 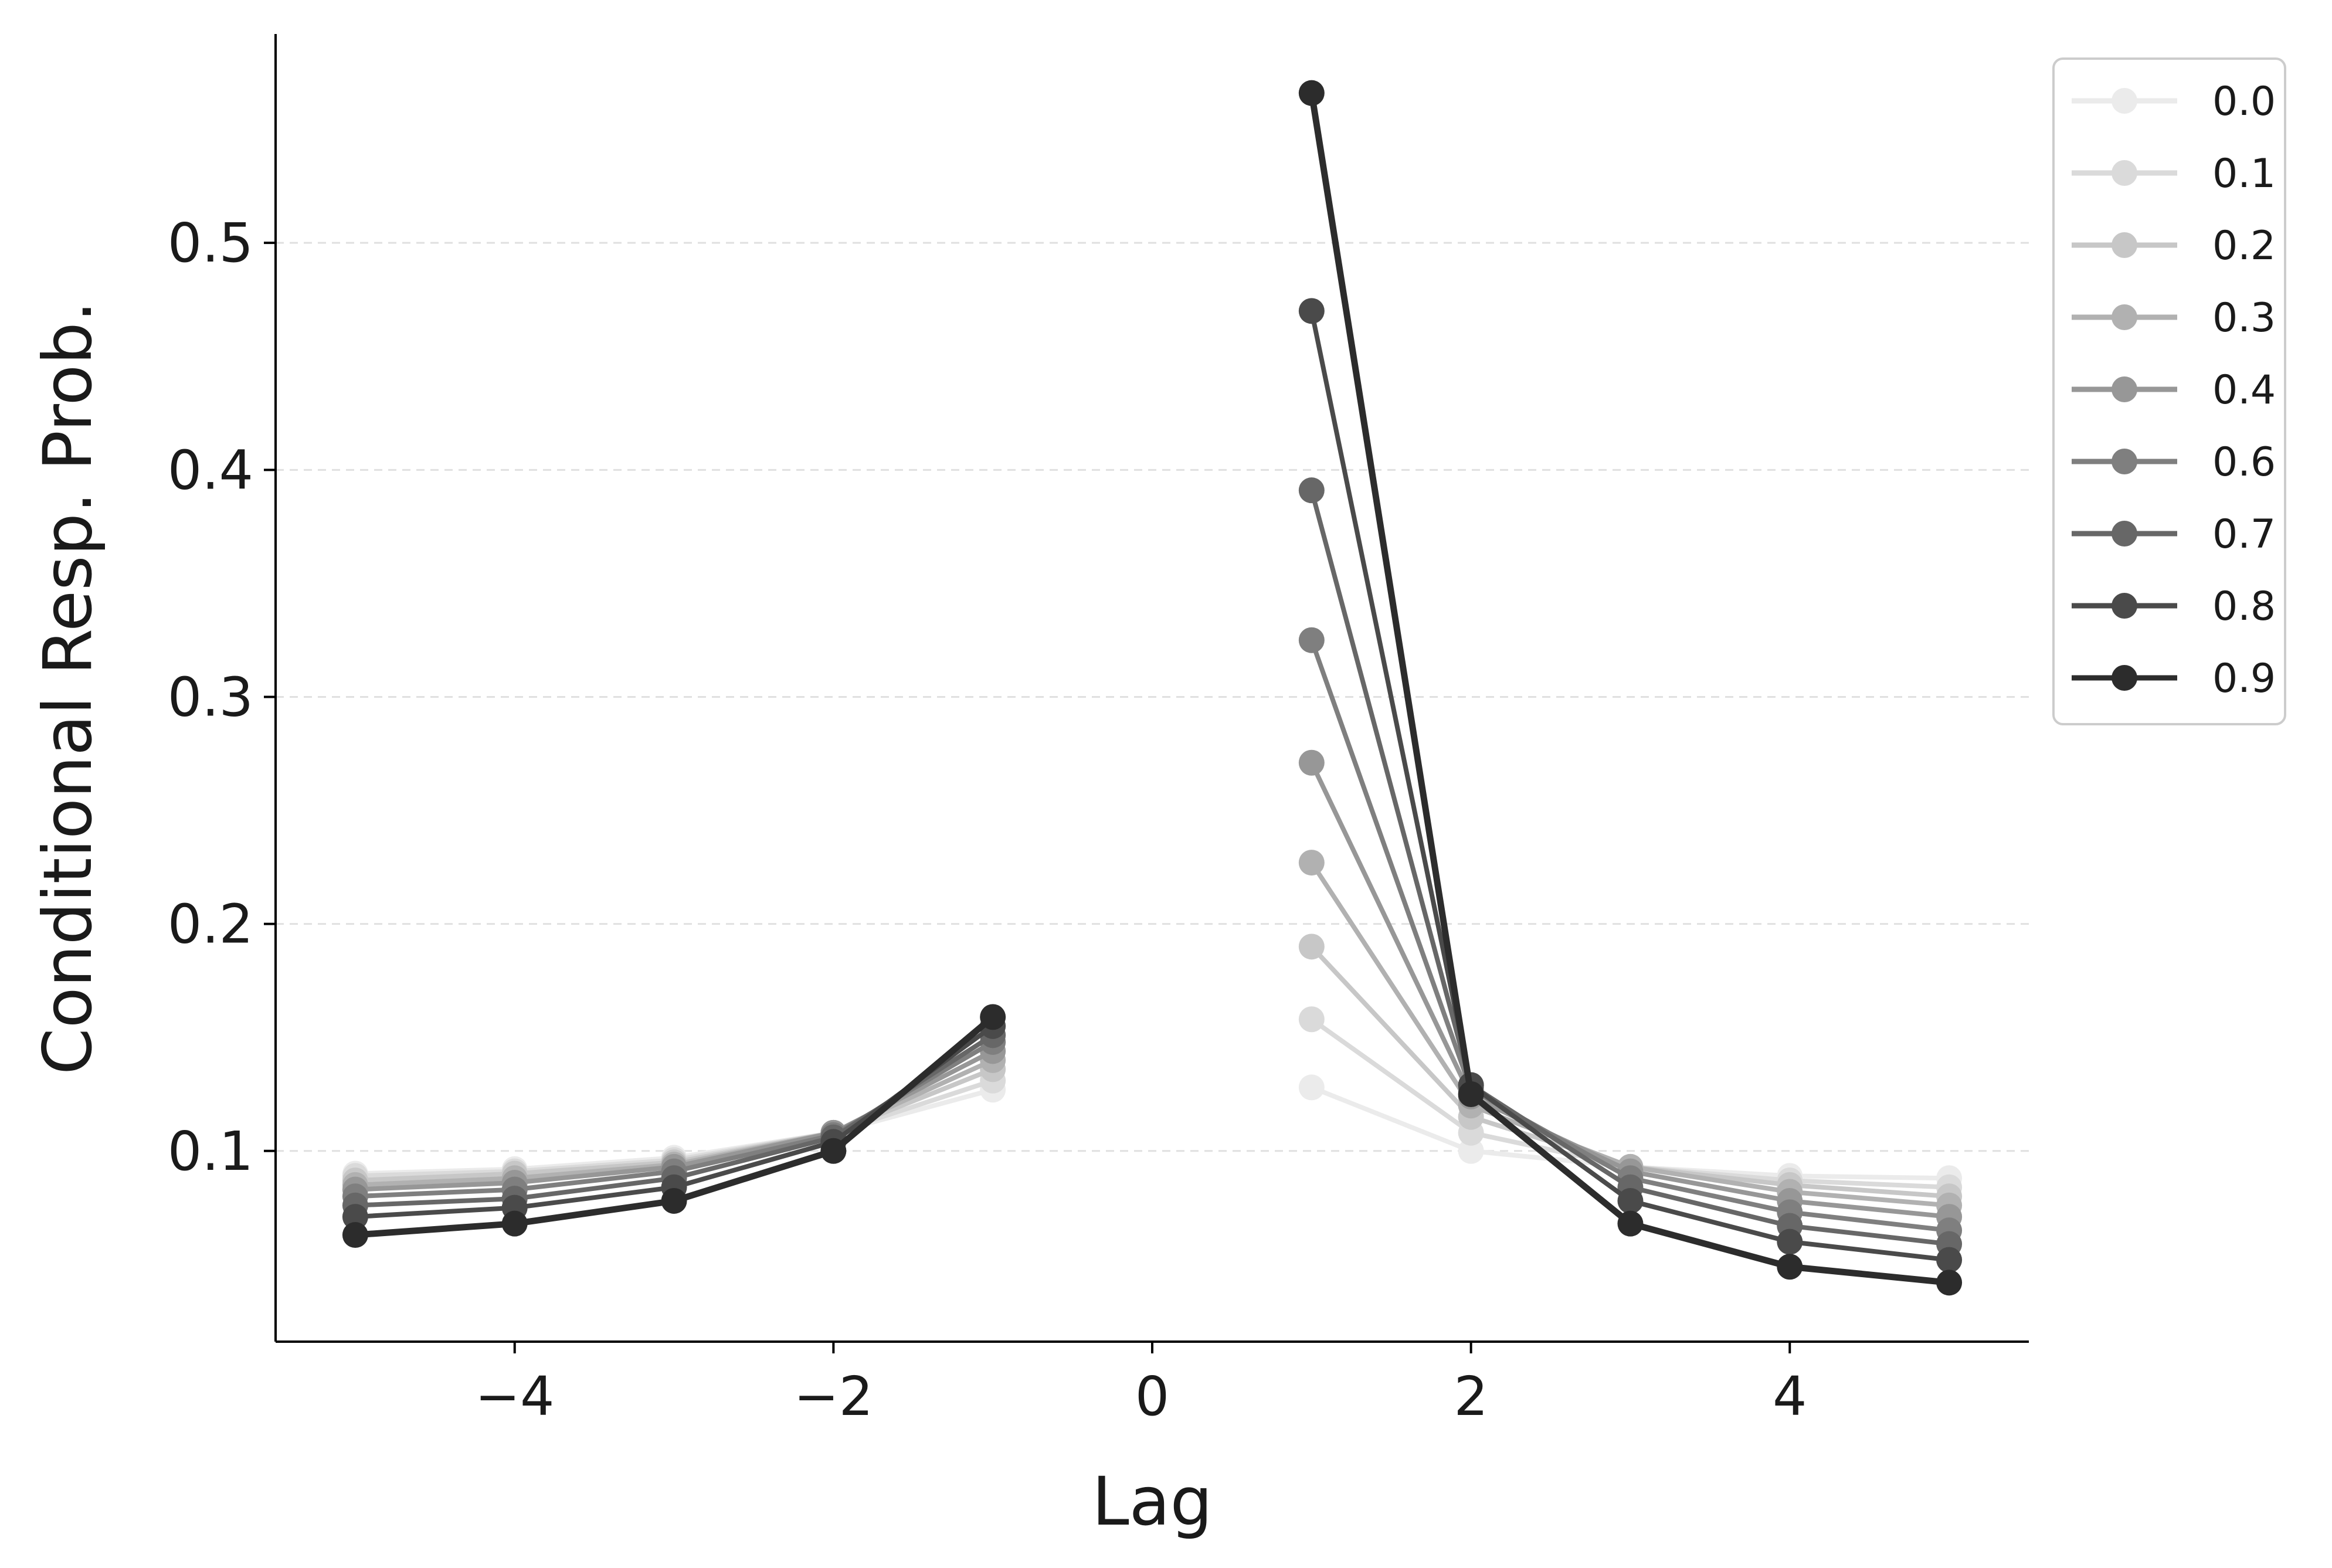 I want to click on legend-label: 0.8, so click(x=2244, y=606).